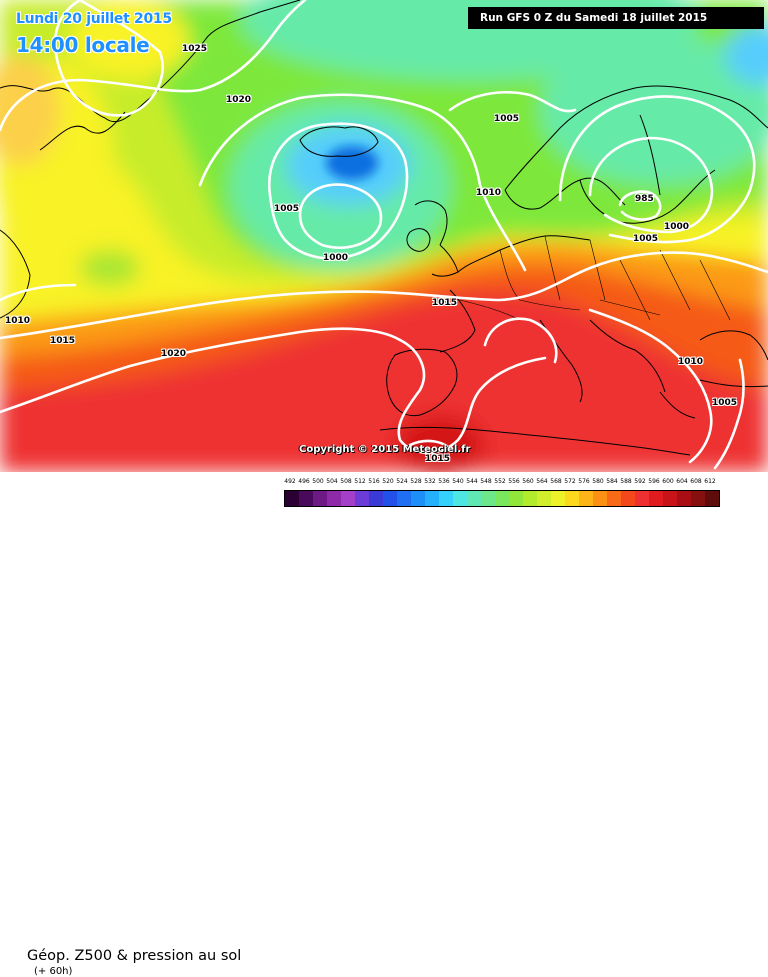 Image resolution: width=768 pixels, height=977 pixels. Describe the element at coordinates (746, 55) in the screenshot. I see `field-light-blue-east` at that location.